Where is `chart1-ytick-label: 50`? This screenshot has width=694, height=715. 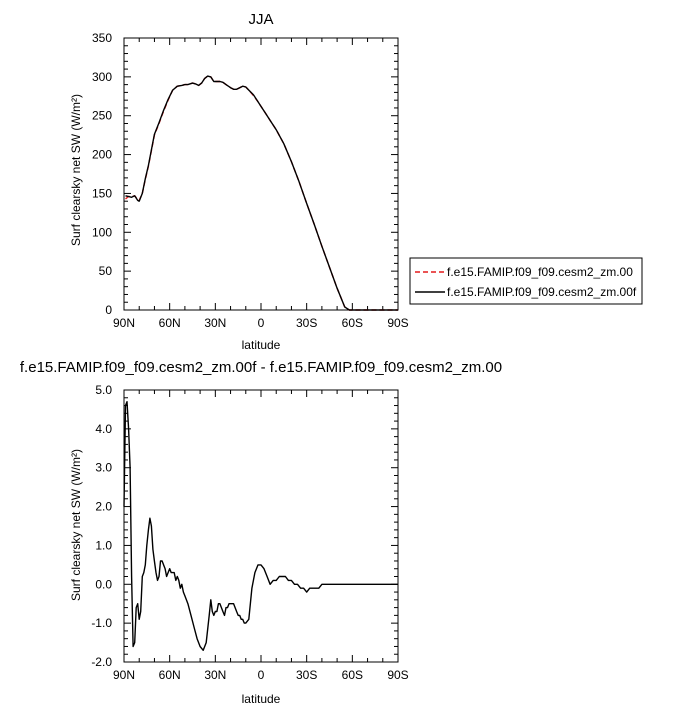 chart1-ytick-label: 50 is located at coordinates (106, 271).